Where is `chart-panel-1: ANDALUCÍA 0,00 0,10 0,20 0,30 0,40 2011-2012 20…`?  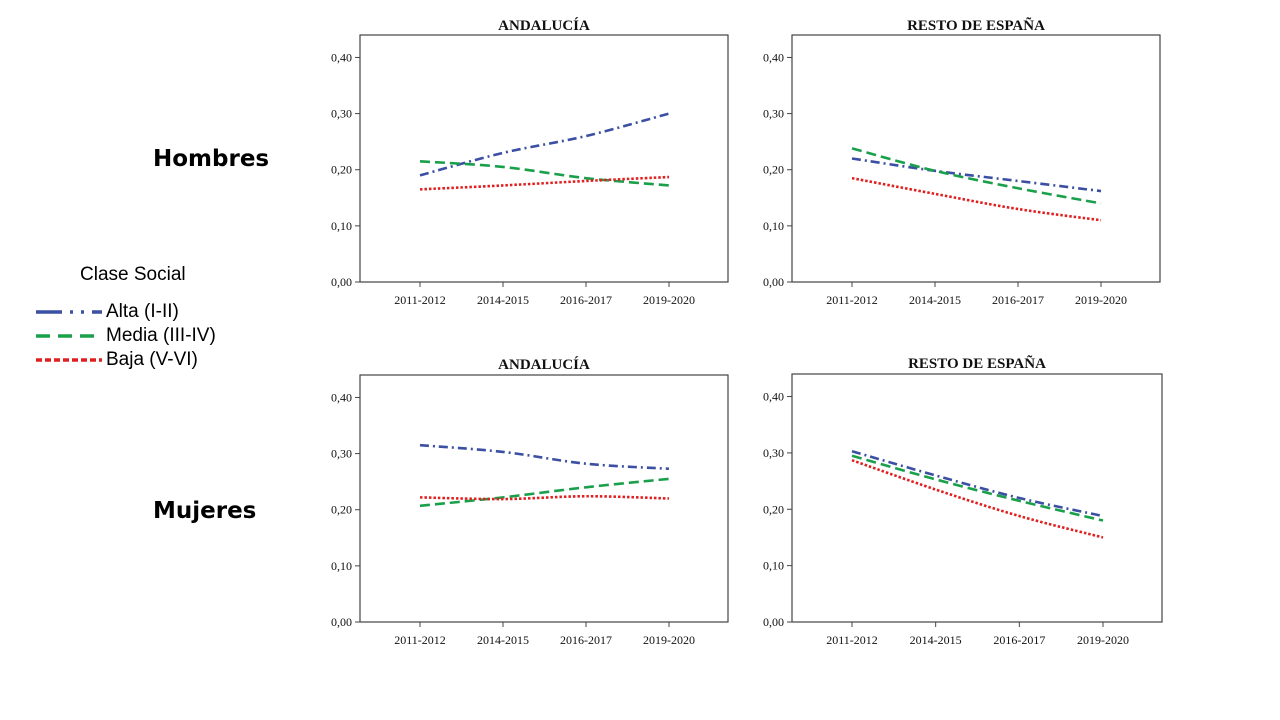
chart-panel-1: ANDALUCÍA 0,00 0,10 0,20 0,30 0,40 2011-2012 20… is located at coordinates (530, 162).